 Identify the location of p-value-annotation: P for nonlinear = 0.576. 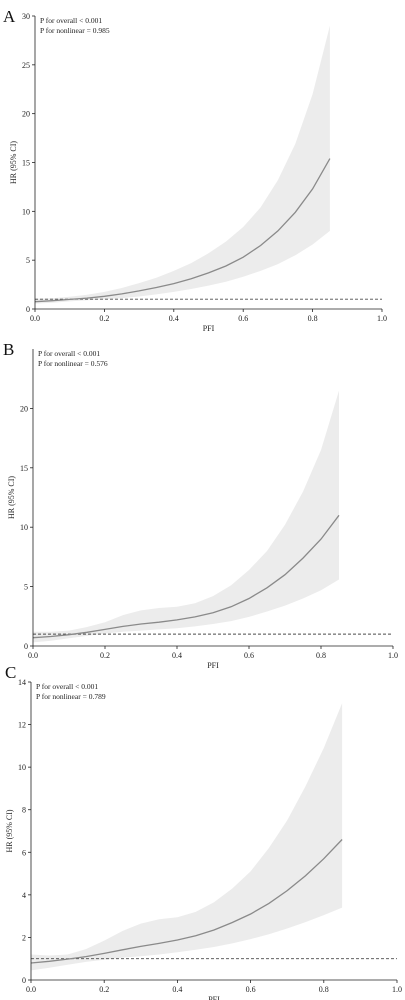
(73, 363).